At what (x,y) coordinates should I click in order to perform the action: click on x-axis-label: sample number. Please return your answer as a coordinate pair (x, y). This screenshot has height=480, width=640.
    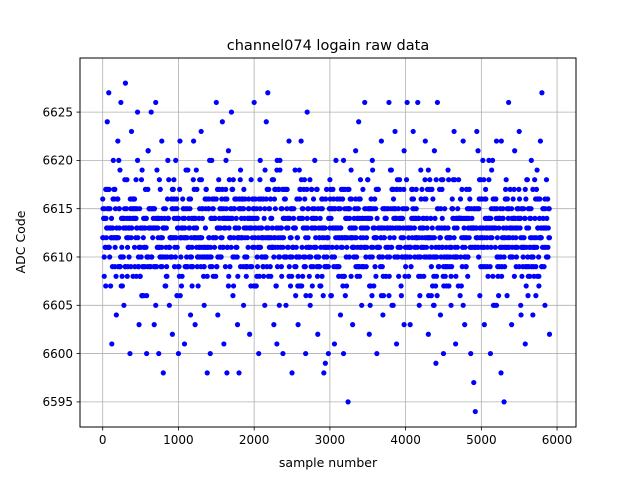
    Looking at the image, I should click on (328, 462).